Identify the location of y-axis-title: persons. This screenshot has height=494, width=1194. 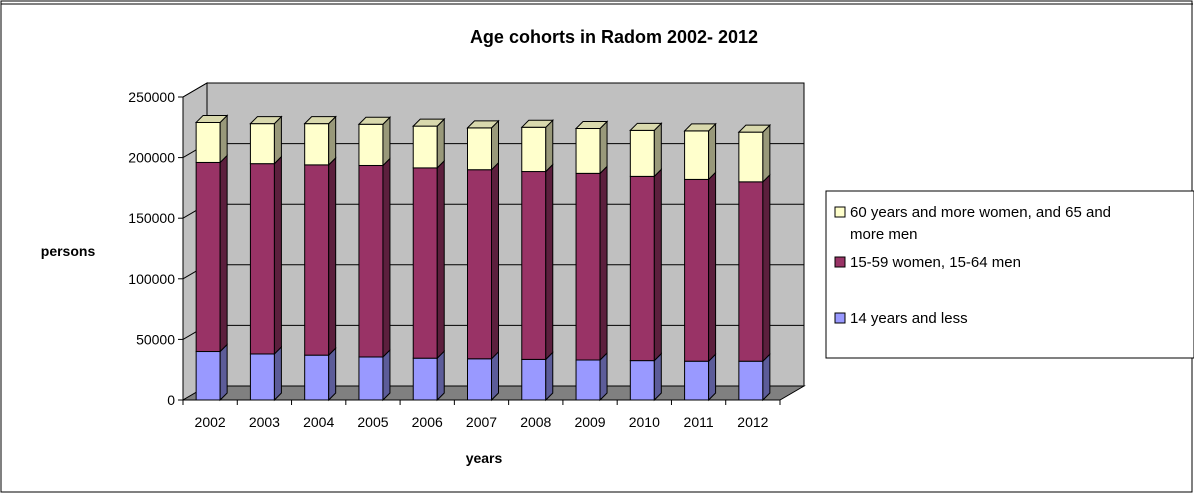
(68, 251).